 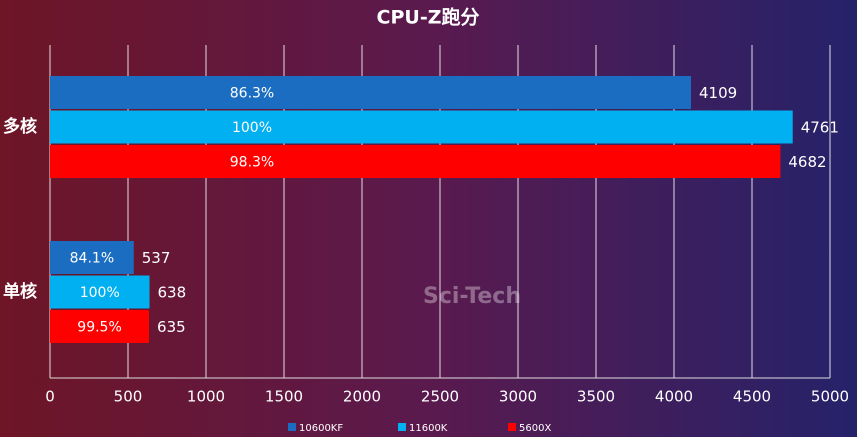 What do you see at coordinates (362, 397) in the screenshot?
I see `x-tick-label: 2000` at bounding box center [362, 397].